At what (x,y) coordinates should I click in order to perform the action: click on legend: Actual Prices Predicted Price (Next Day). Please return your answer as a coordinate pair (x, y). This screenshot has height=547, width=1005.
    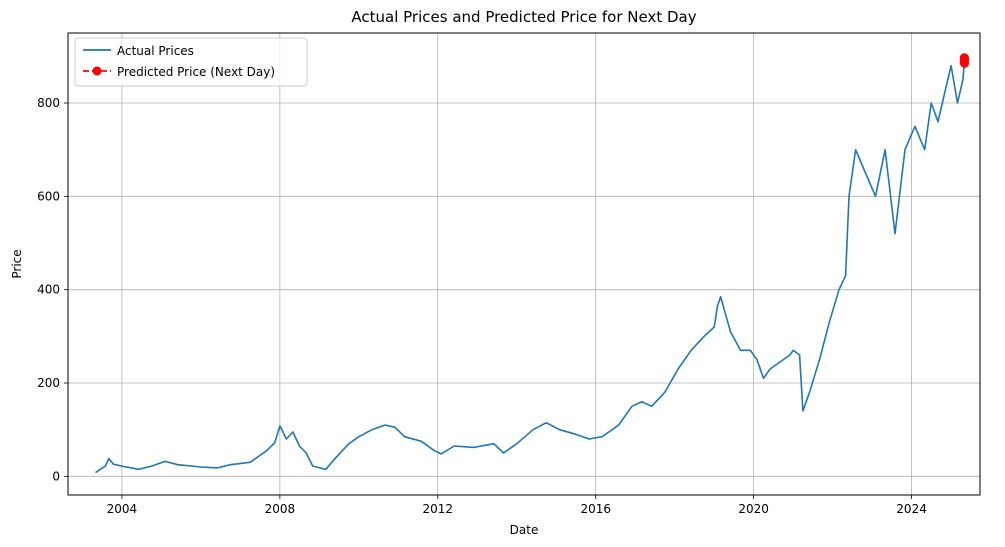
    Looking at the image, I should click on (191, 62).